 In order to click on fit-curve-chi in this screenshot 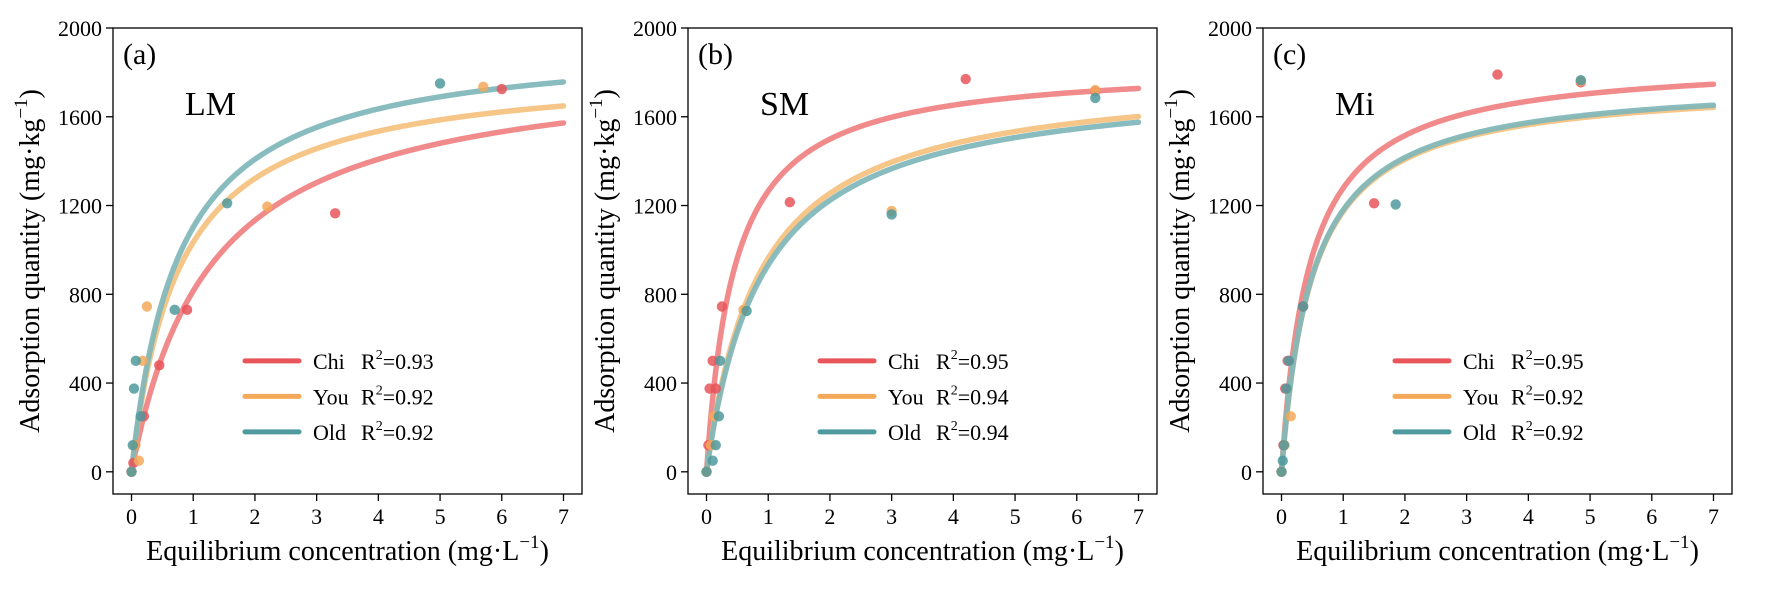, I will do `click(347, 297)`.